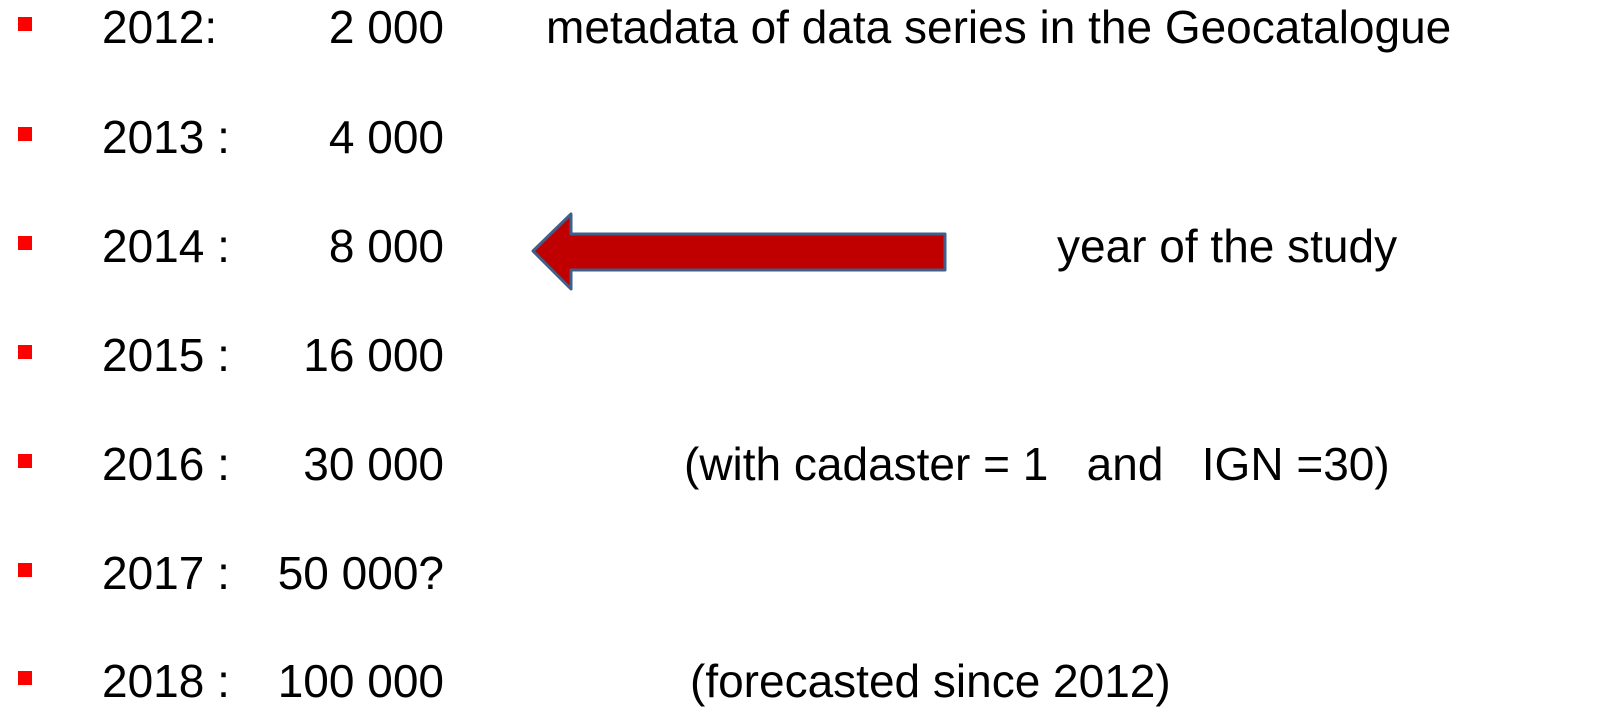 This screenshot has height=727, width=1618. Describe the element at coordinates (166, 355) in the screenshot. I see `year: 2015 :` at that location.